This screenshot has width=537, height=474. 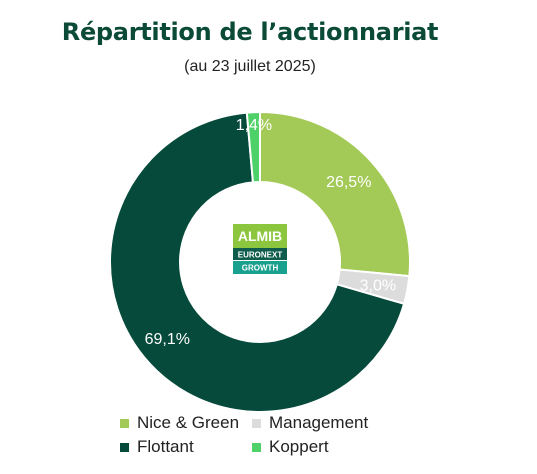 I want to click on donut-slice-nice-green, so click(x=335, y=194).